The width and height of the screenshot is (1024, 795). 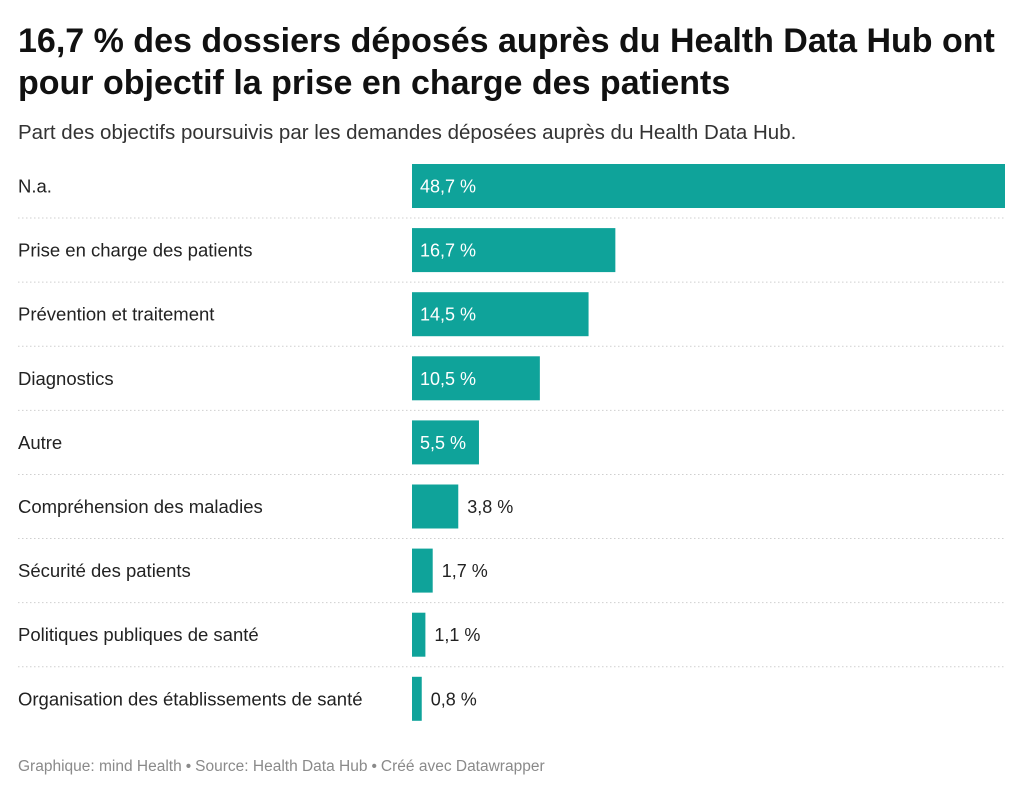 What do you see at coordinates (448, 379) in the screenshot?
I see `value-label: 10,5 %` at bounding box center [448, 379].